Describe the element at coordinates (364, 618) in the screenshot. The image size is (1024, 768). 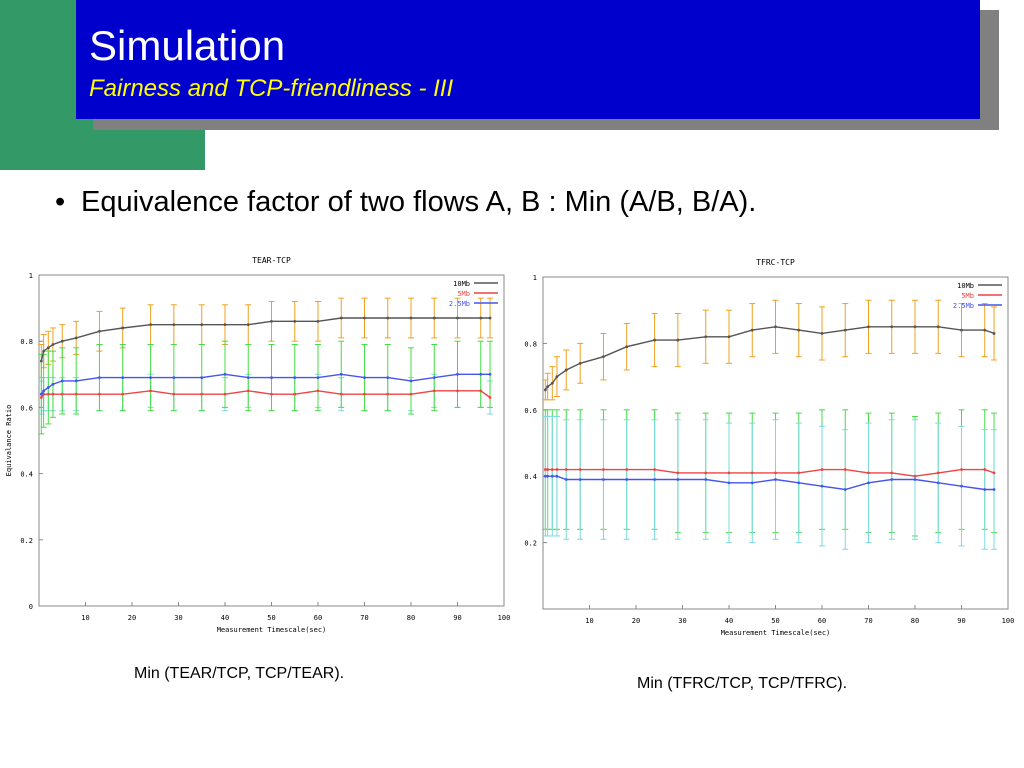
I see `tear-xtick-label: 70` at that location.